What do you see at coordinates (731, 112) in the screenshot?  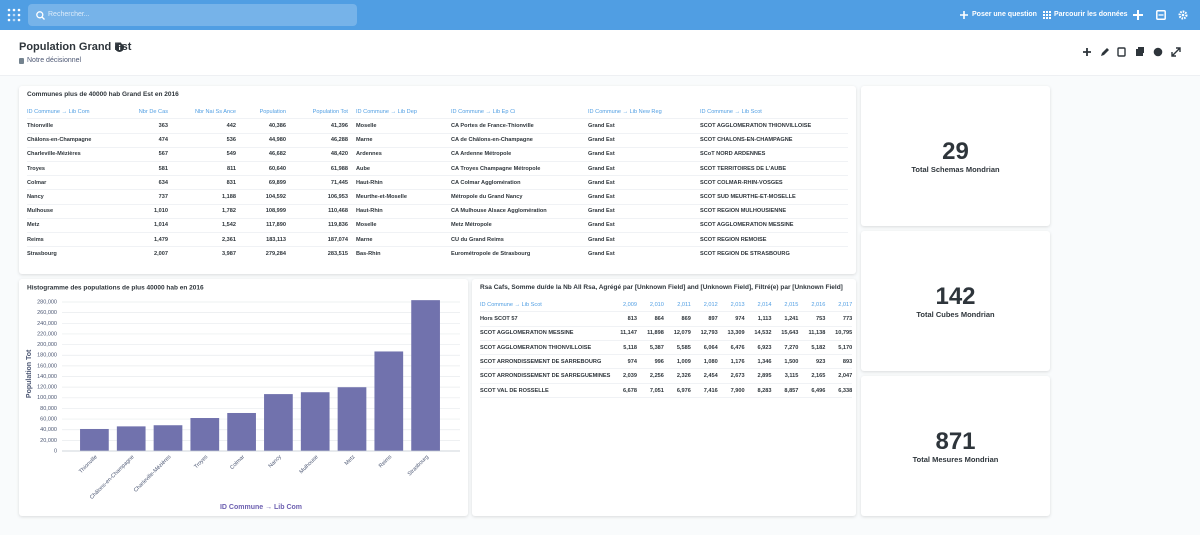 I see `column-header: ID Commune → Lib Scot` at bounding box center [731, 112].